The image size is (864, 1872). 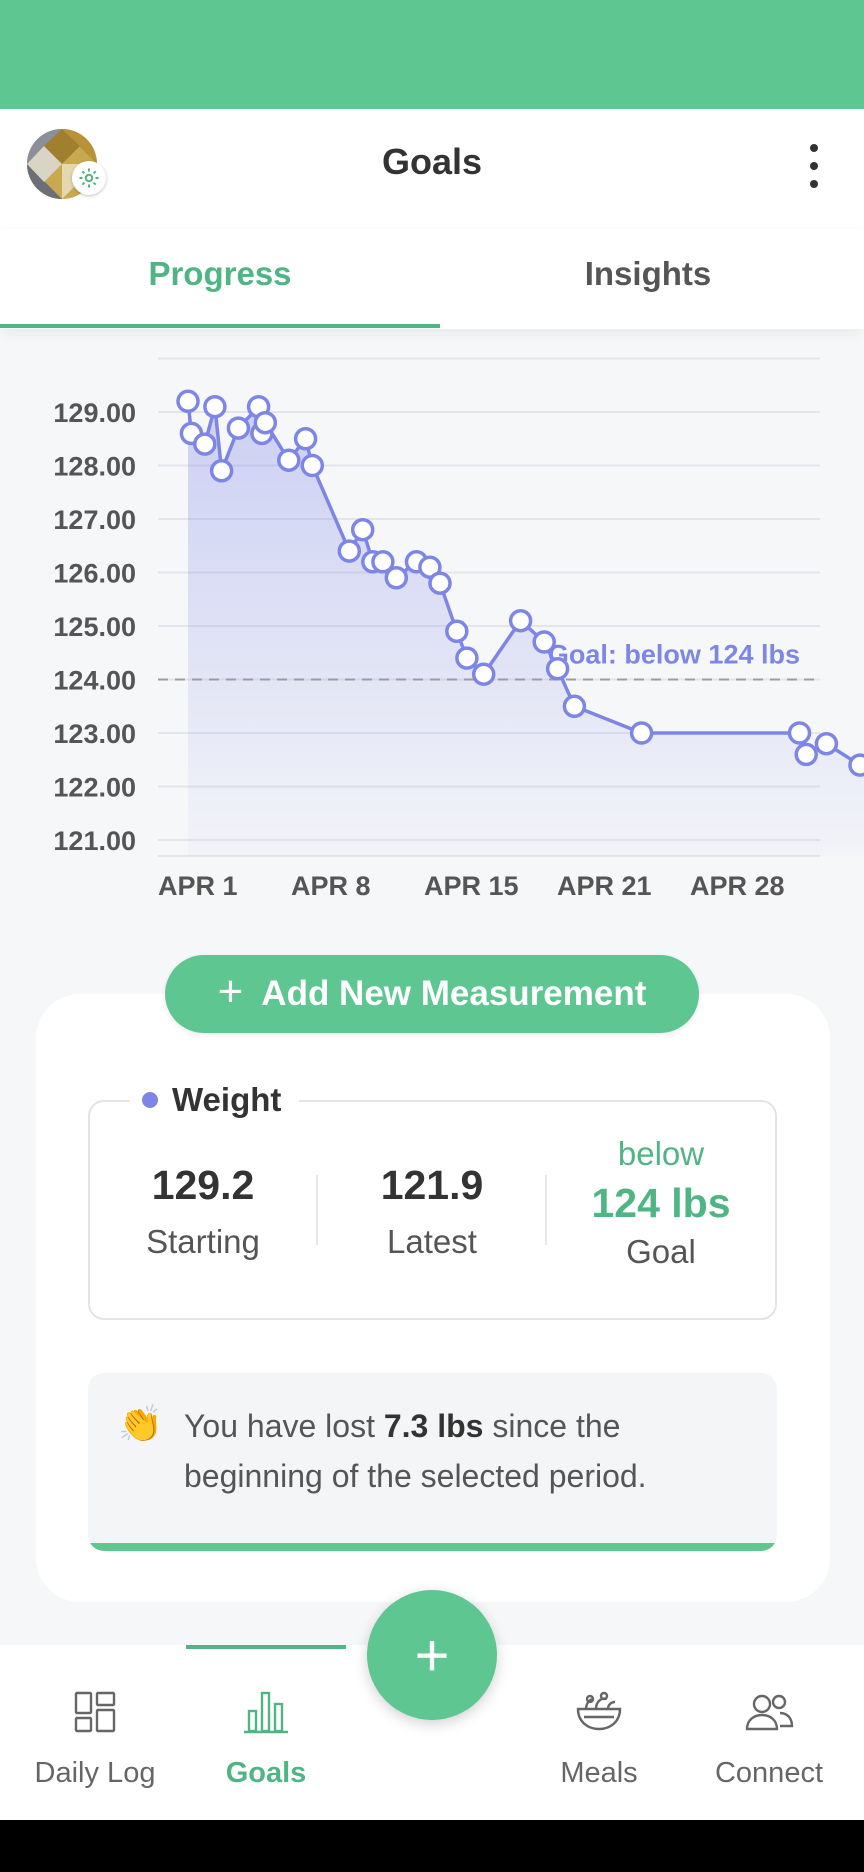 I want to click on x-tick-label: APR 1, so click(x=198, y=886).